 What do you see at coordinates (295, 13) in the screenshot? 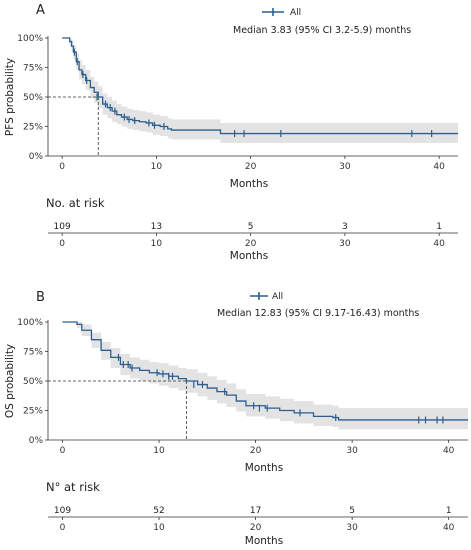
I see `panel-a-legend-label: All` at bounding box center [295, 13].